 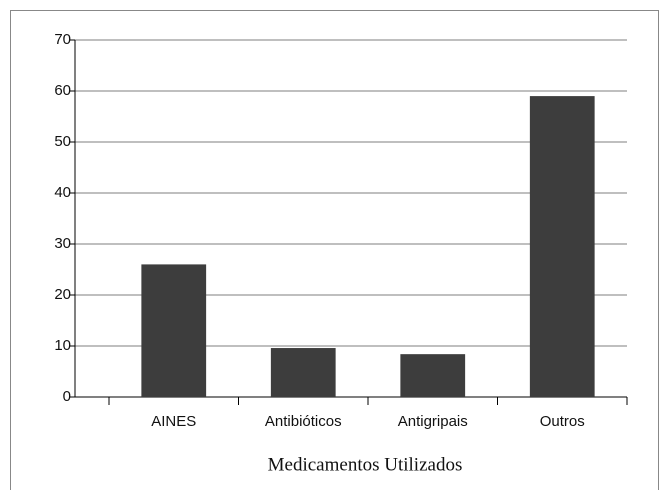 I want to click on y-tick-label: 70, so click(x=62, y=39).